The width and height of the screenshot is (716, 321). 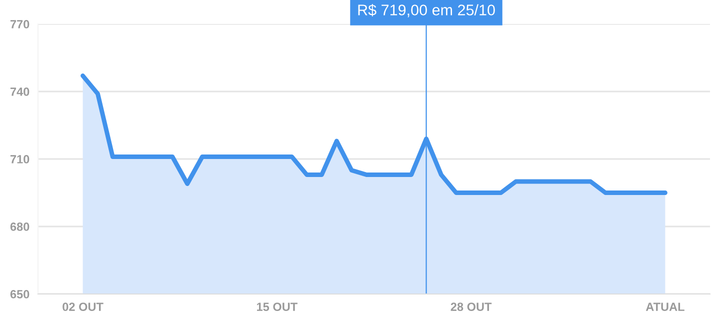 I want to click on y-tick-label: 680, so click(x=20, y=226).